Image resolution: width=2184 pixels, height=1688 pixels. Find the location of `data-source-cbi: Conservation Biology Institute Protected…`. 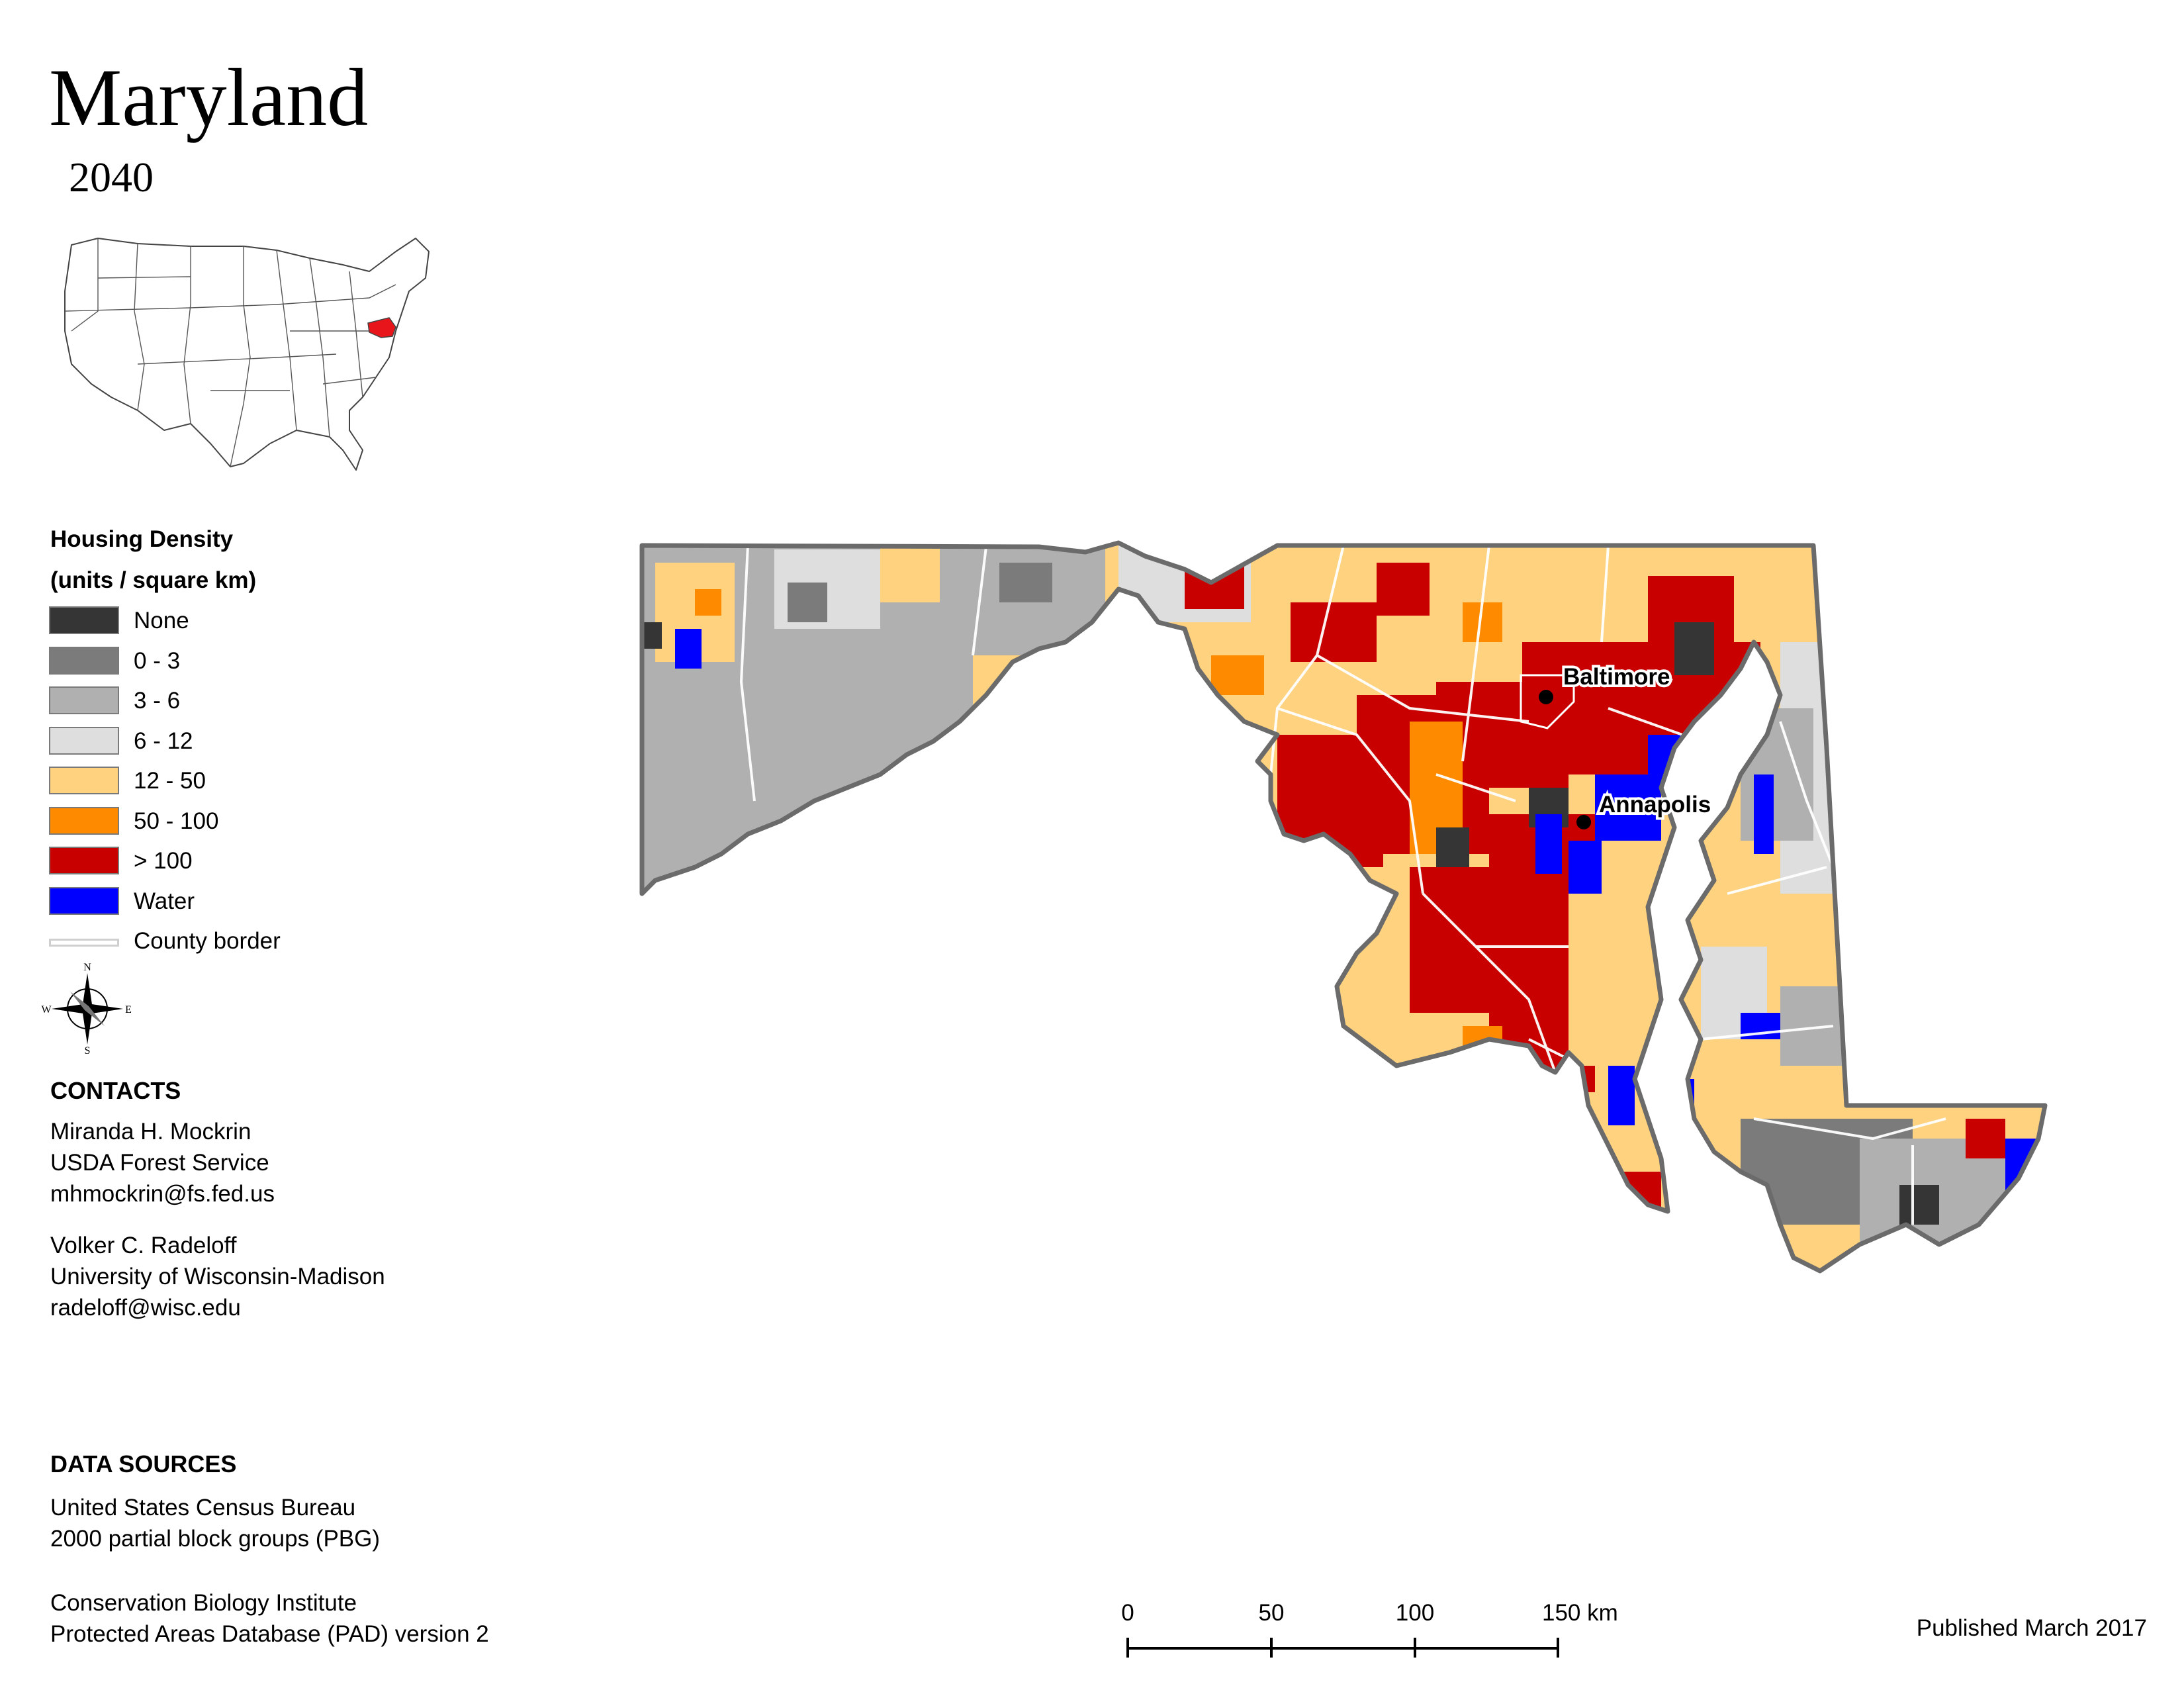

data-source-cbi: Conservation Biology Institute Protected… is located at coordinates (269, 1618).